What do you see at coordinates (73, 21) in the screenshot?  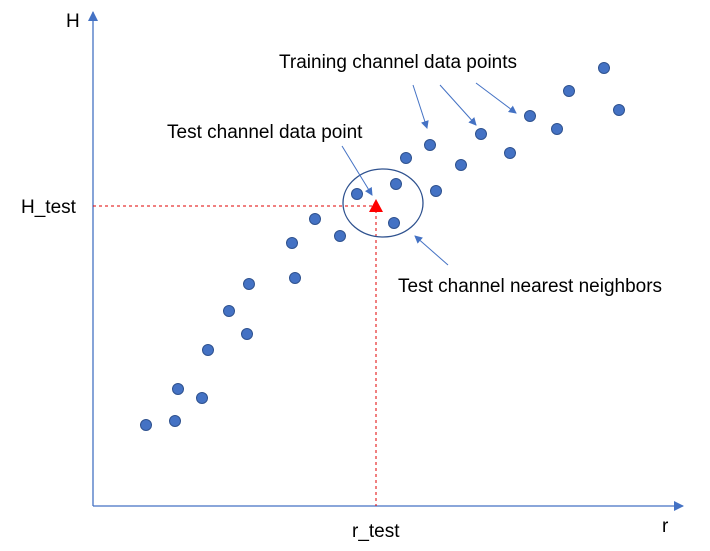 I see `y-axis-label: H` at bounding box center [73, 21].